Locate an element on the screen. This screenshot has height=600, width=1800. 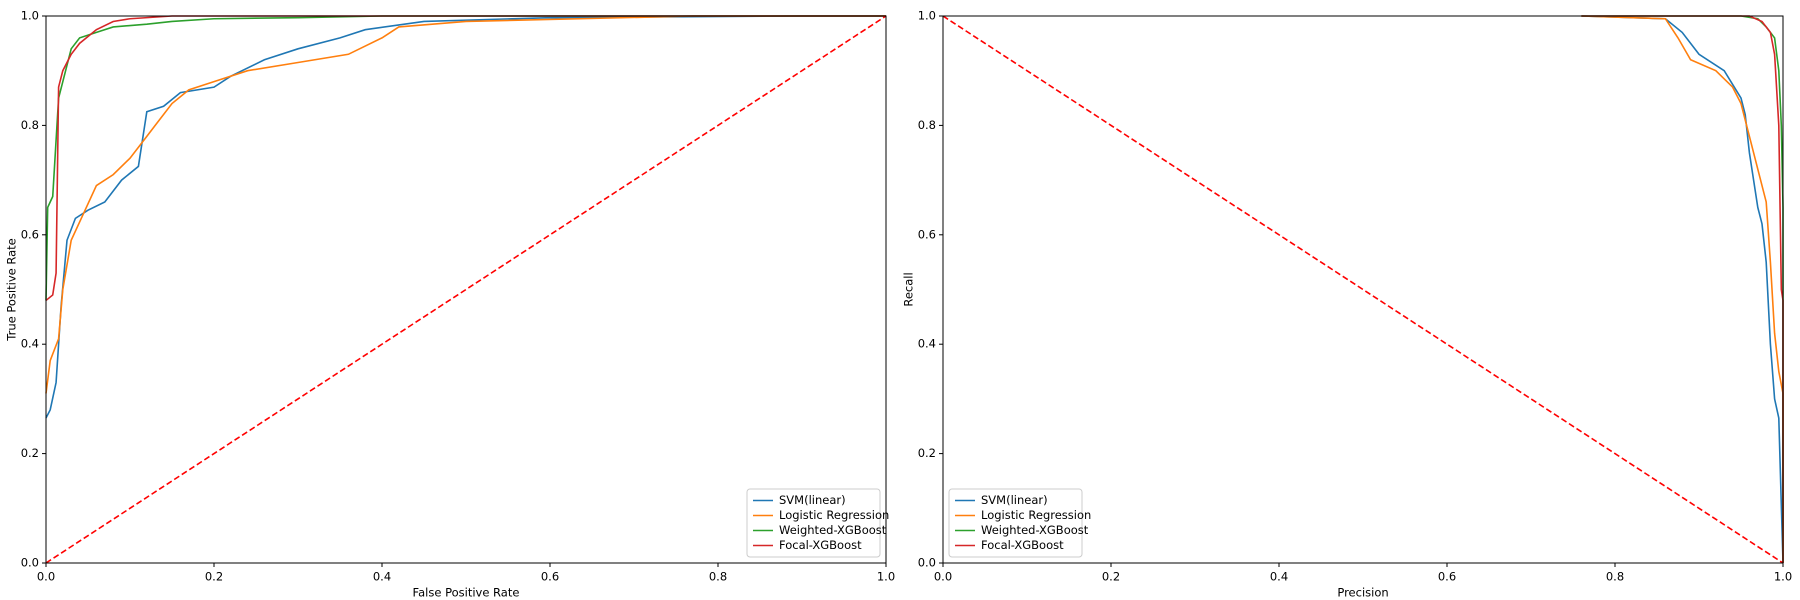
x-axis-label: Precision is located at coordinates (1362, 593).